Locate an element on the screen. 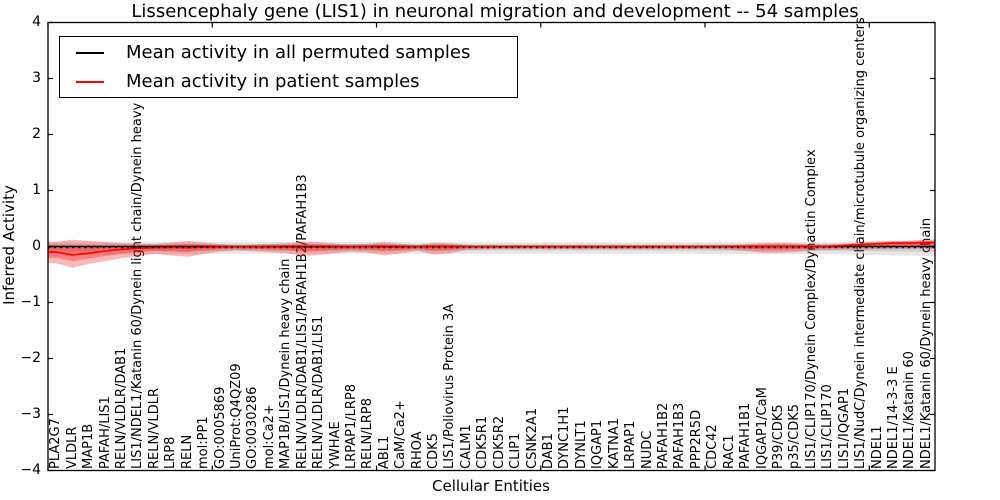 This screenshot has width=1000, height=500. x-tick-label: PAFAH1B2 is located at coordinates (663, 435).